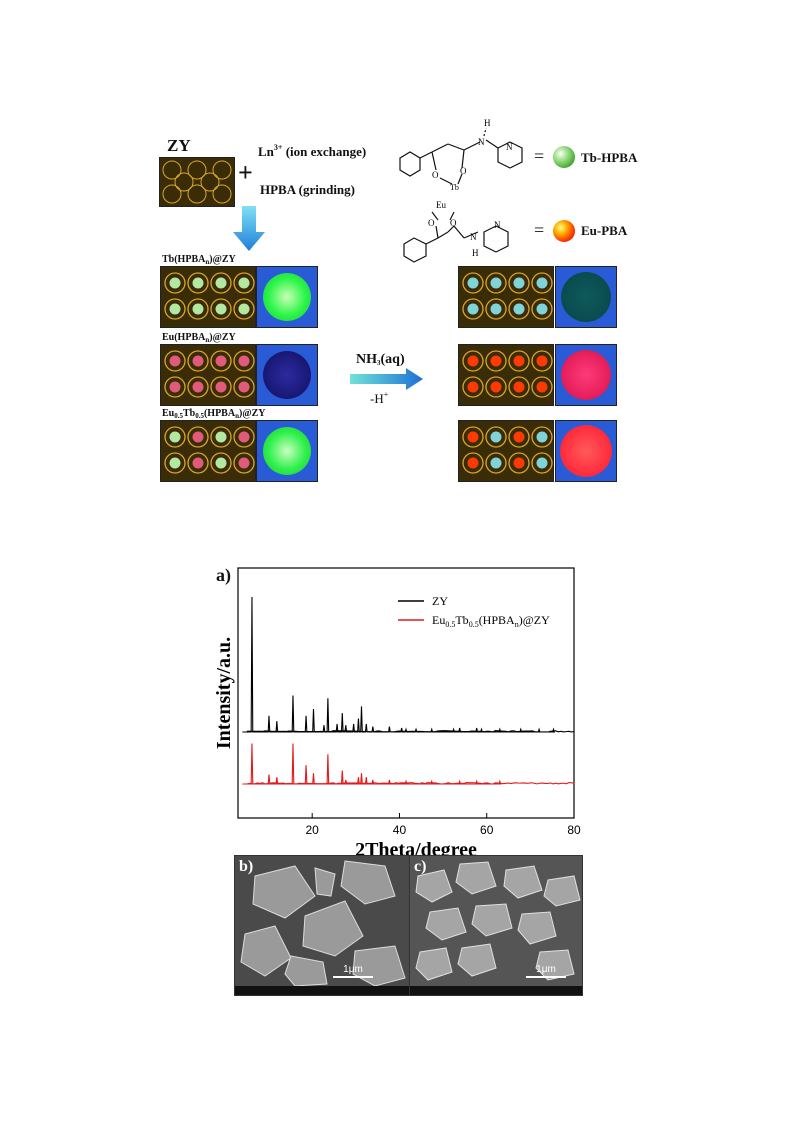 This screenshot has width=793, height=1121. What do you see at coordinates (322, 921) in the screenshot?
I see `sem-b-texture` at bounding box center [322, 921].